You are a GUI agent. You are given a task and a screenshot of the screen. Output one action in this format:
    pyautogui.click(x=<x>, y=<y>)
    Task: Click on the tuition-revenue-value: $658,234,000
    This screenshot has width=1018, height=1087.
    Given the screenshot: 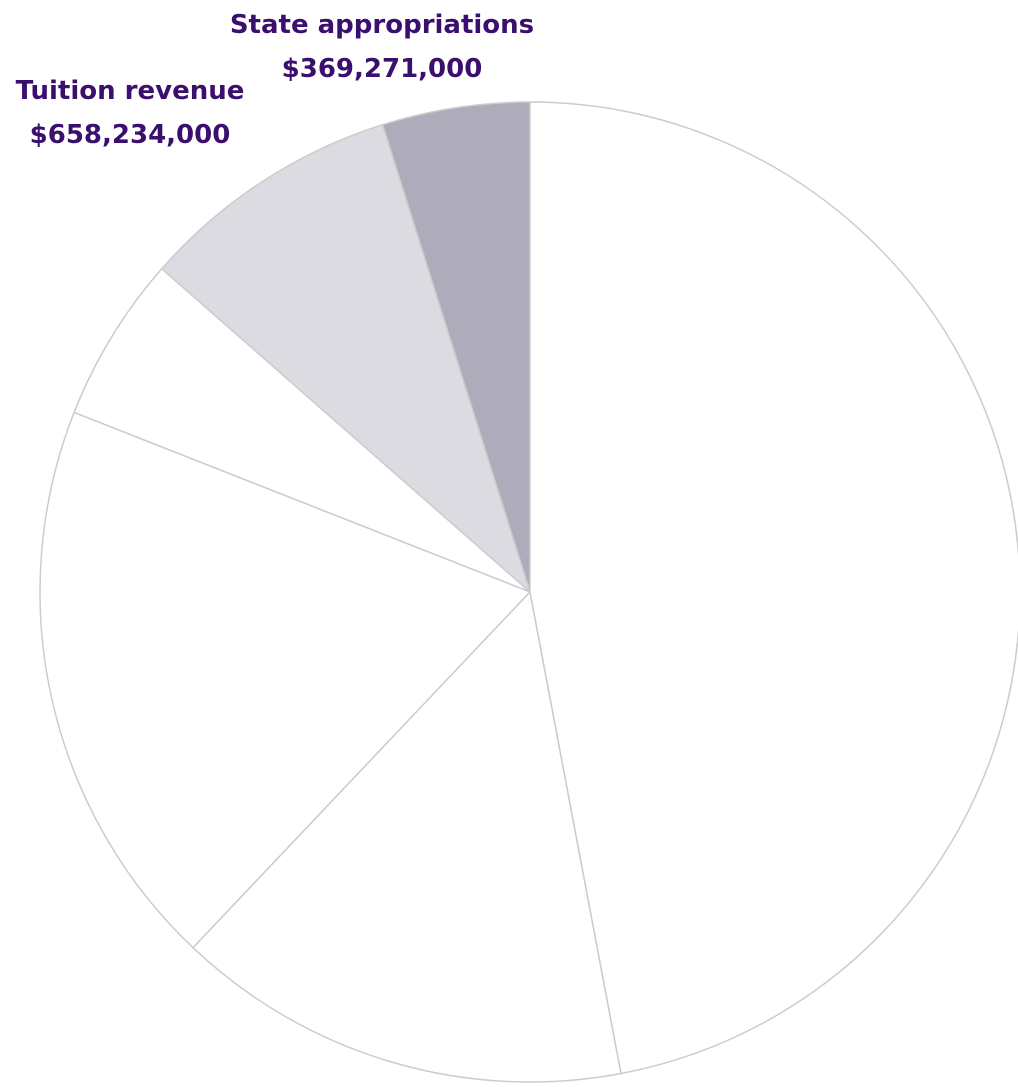 What is the action you would take?
    pyautogui.click(x=130, y=135)
    